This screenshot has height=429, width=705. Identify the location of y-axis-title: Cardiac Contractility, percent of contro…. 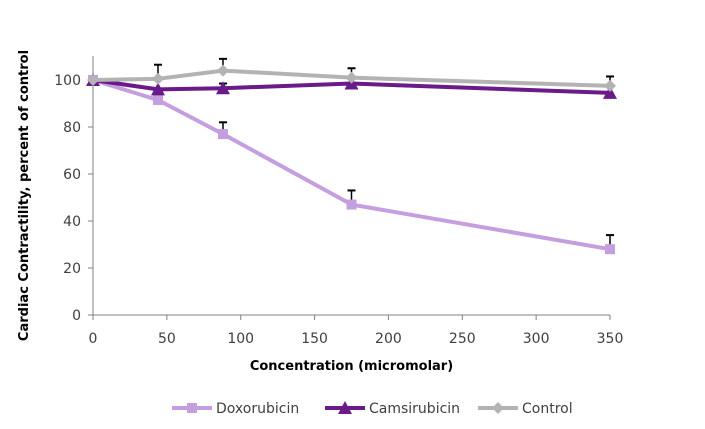
(24, 195).